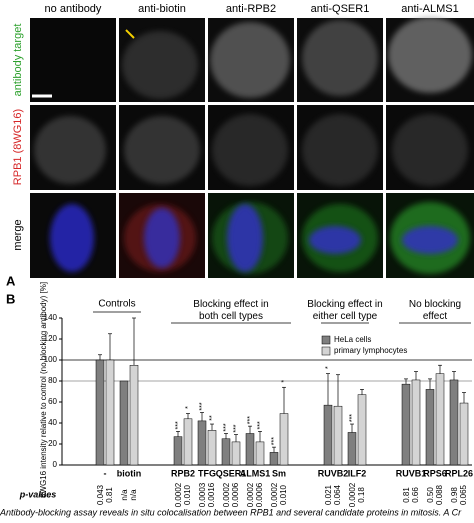  What do you see at coordinates (162, 9) in the screenshot?
I see `column-header: anti-biotin` at bounding box center [162, 9].